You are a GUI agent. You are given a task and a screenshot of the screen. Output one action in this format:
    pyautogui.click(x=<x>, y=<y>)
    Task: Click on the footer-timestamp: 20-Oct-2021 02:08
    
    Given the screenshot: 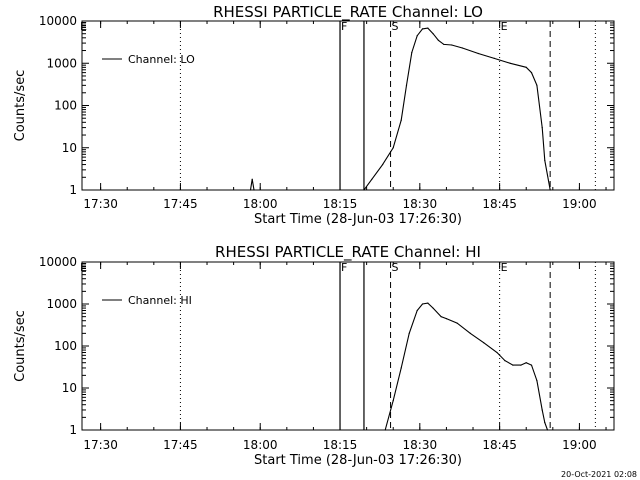 What is the action you would take?
    pyautogui.click(x=599, y=474)
    